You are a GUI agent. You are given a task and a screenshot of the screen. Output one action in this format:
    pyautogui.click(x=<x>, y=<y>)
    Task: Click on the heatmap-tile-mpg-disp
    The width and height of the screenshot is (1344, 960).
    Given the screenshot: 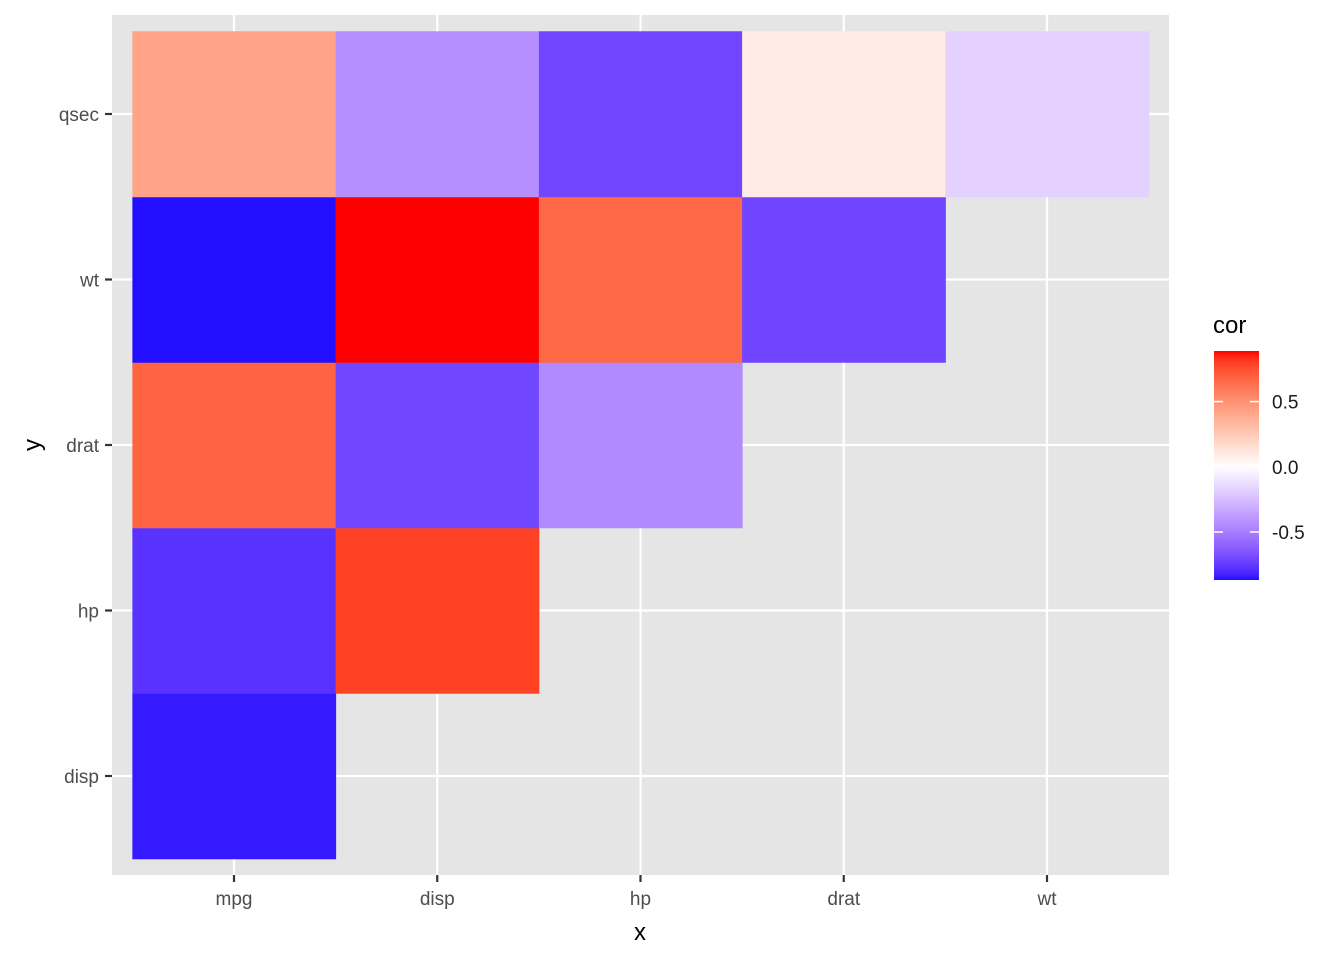 What is the action you would take?
    pyautogui.click(x=234, y=776)
    